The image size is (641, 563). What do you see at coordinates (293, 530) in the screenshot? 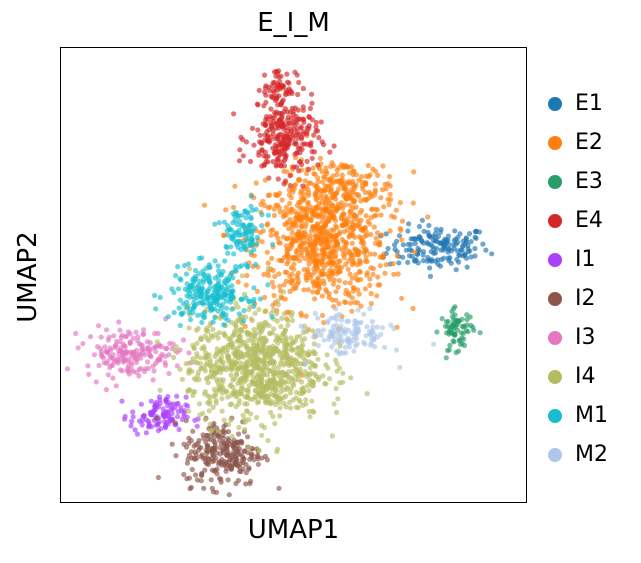
I see `x-axis-label: UMAP1` at bounding box center [293, 530].